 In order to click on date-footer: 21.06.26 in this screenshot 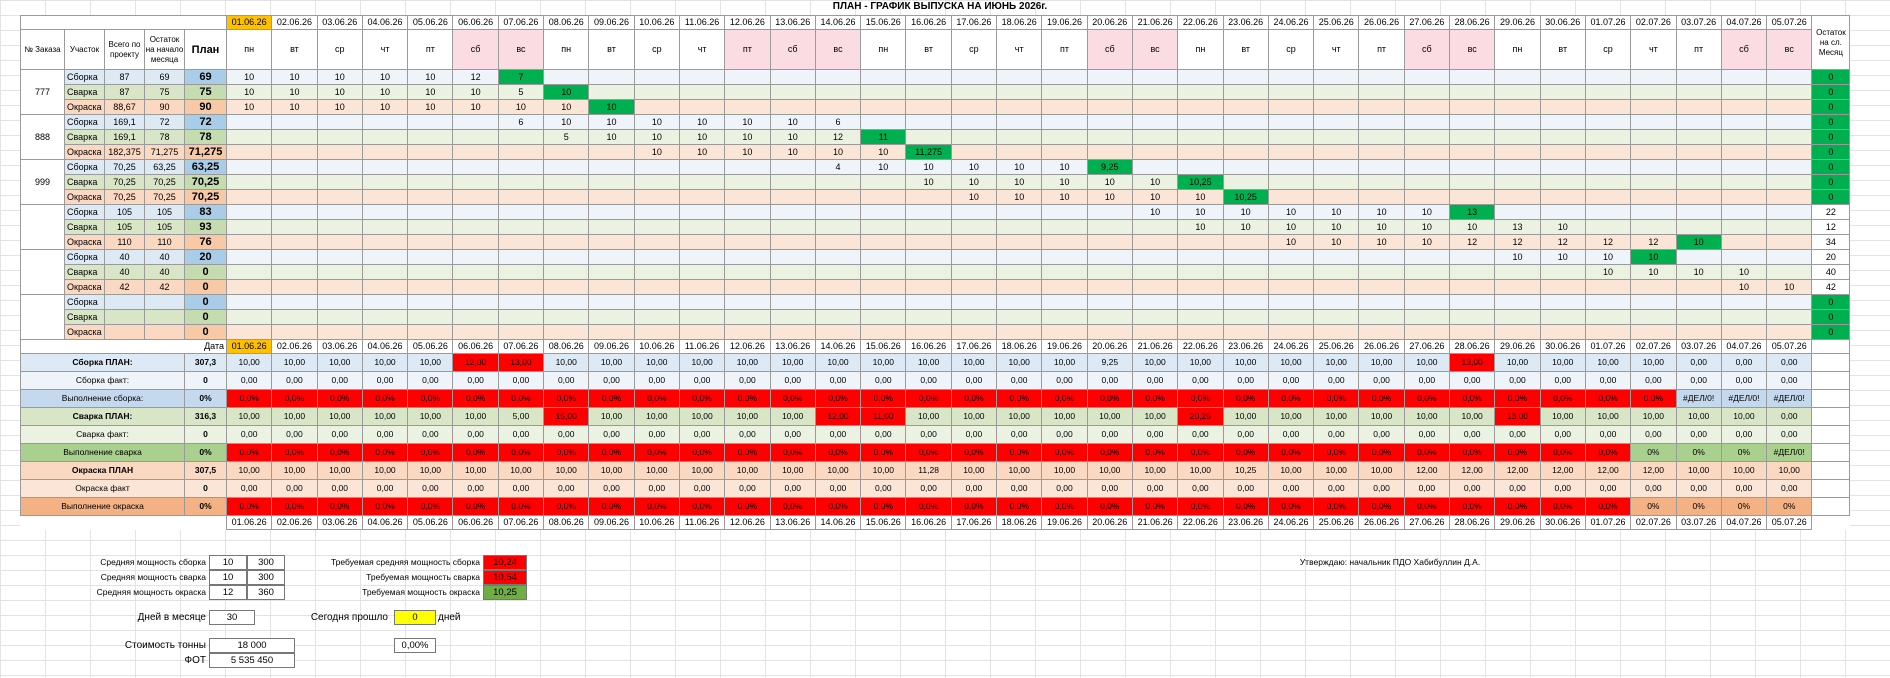, I will do `click(1155, 346)`.